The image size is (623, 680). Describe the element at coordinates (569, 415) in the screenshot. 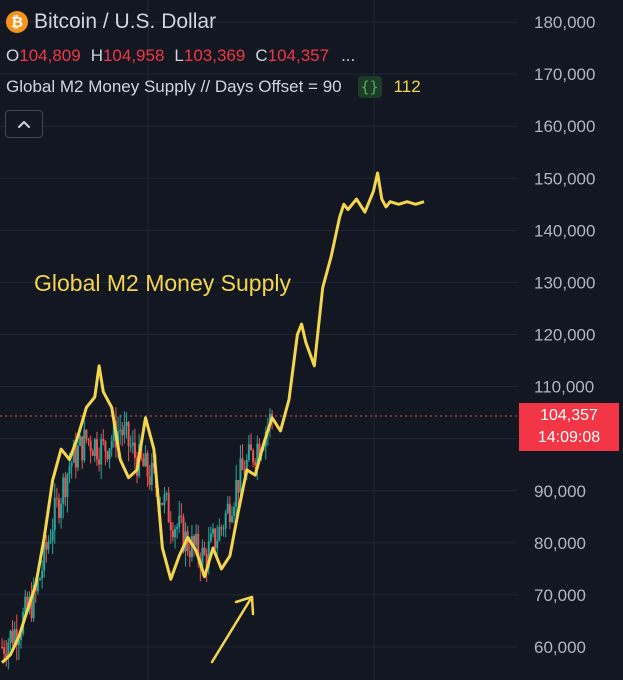

I see `current-price-label: 104,357` at that location.